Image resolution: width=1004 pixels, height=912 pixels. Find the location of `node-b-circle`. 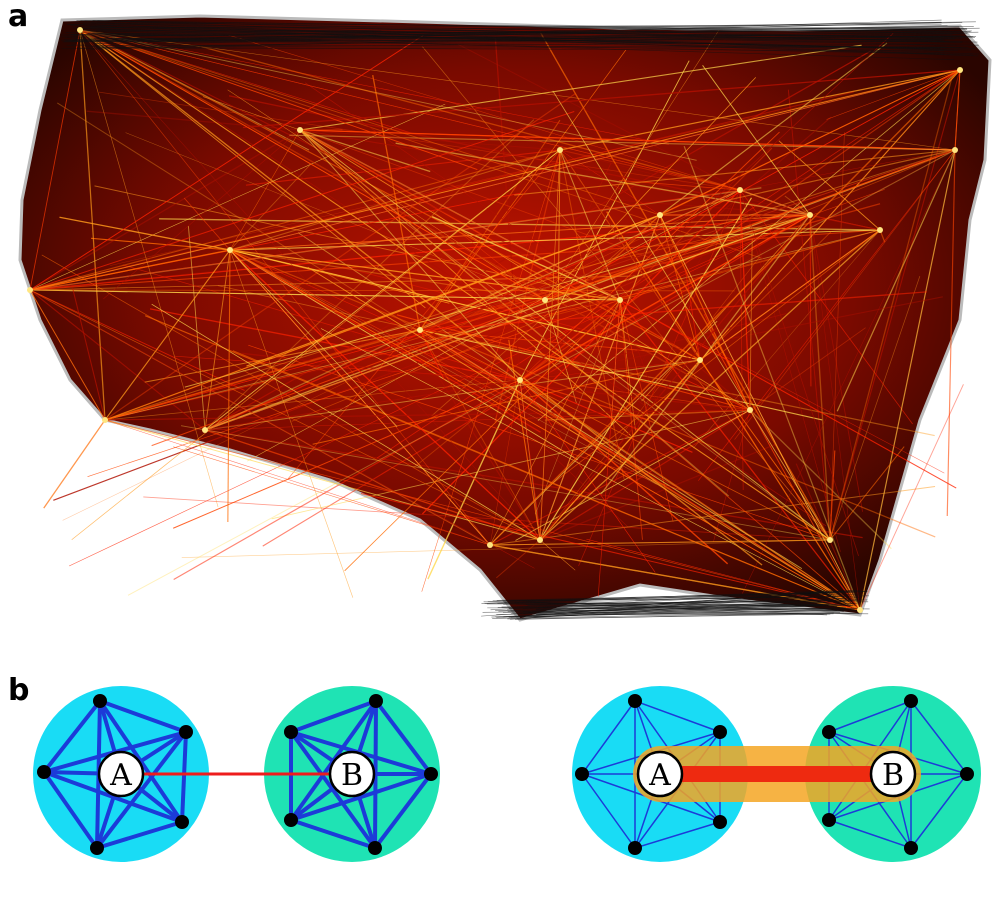

node-b-circle is located at coordinates (352, 774).